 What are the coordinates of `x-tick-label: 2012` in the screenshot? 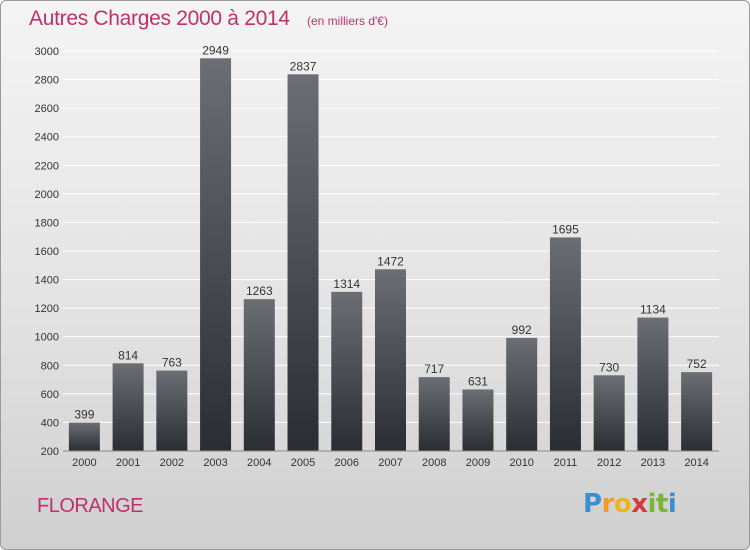 It's located at (609, 463).